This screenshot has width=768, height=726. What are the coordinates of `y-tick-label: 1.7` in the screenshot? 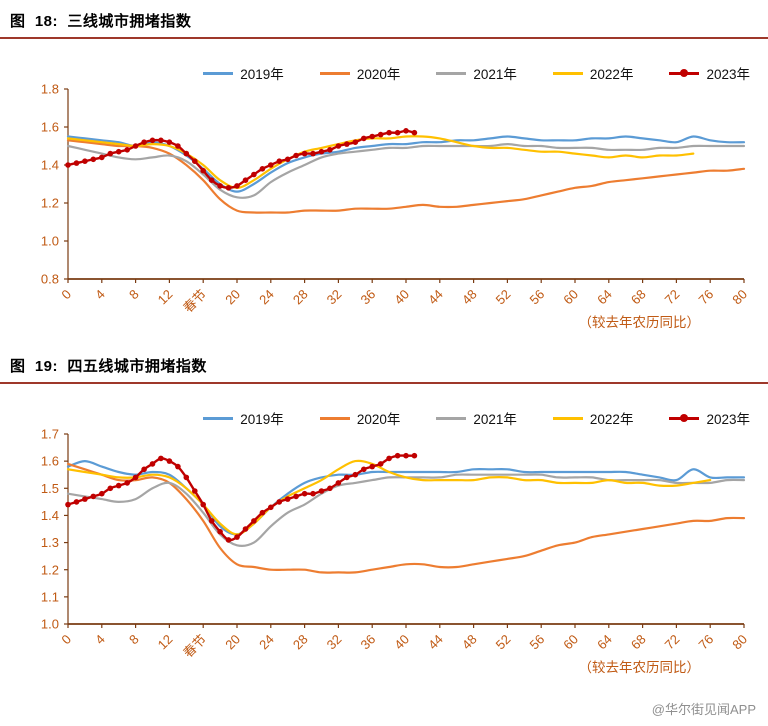 It's located at (50, 435).